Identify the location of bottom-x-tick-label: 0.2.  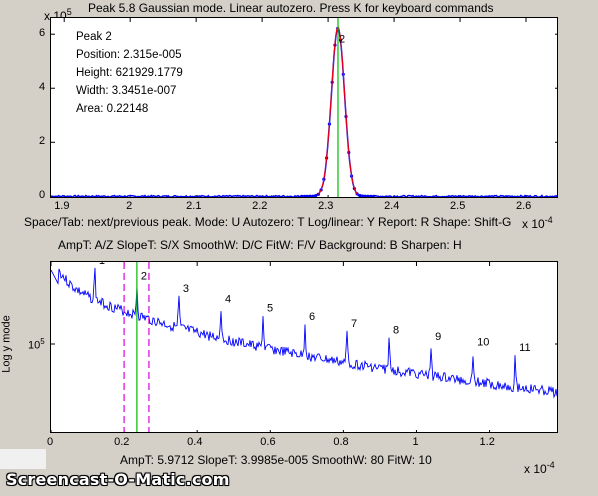
(122, 442).